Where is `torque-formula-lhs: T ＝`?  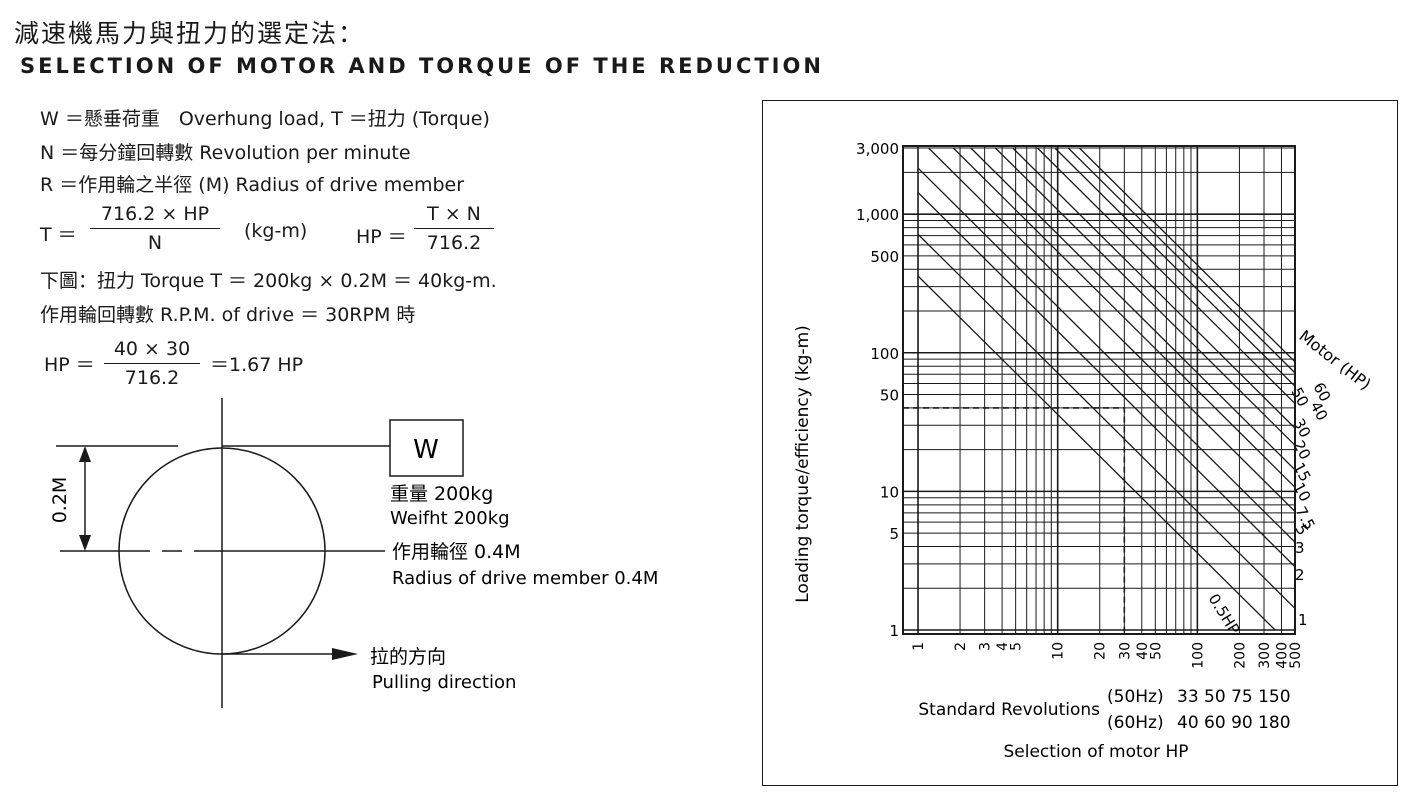
torque-formula-lhs: T ＝ is located at coordinates (58, 235).